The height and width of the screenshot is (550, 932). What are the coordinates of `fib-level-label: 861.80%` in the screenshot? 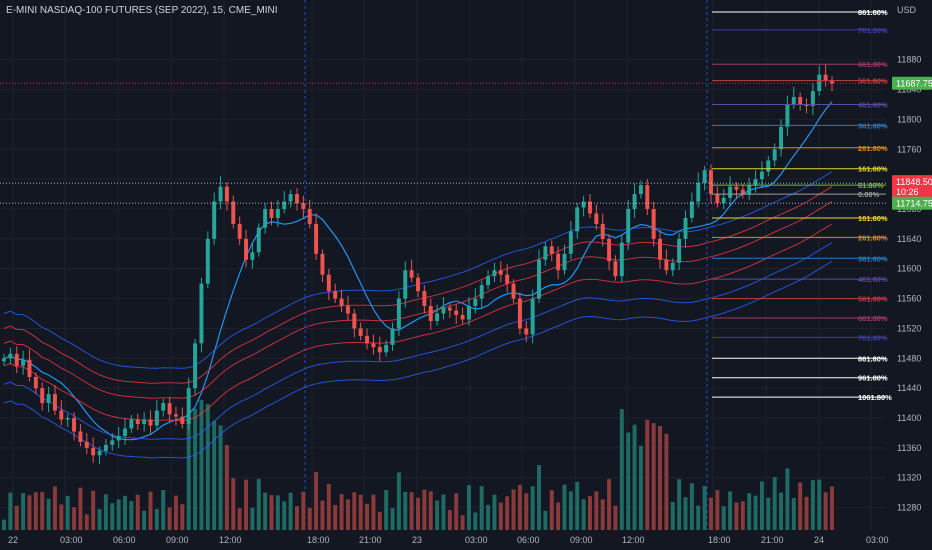 It's located at (873, 12).